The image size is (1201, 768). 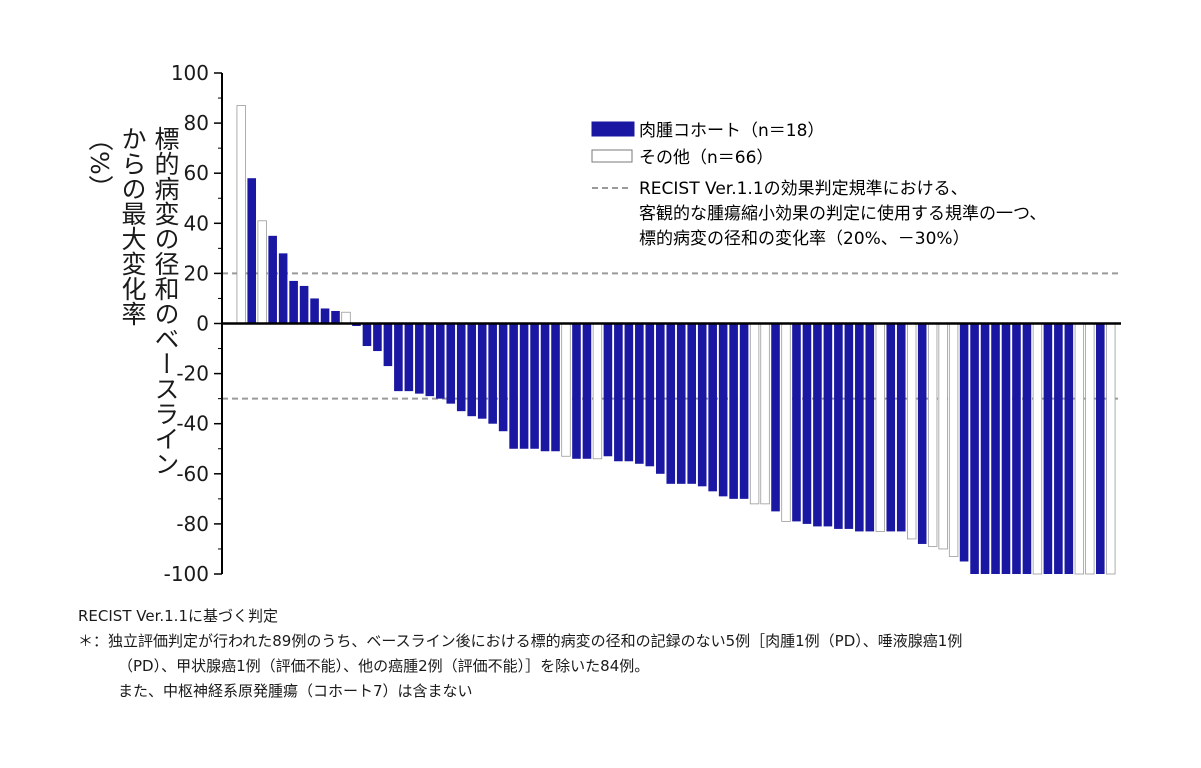 I want to click on footnote-line-3: （PD）、甲状腺癌1例（評価不能）、他の癌腫2例（評価不能）］を除いた84例。, so click(x=384, y=666).